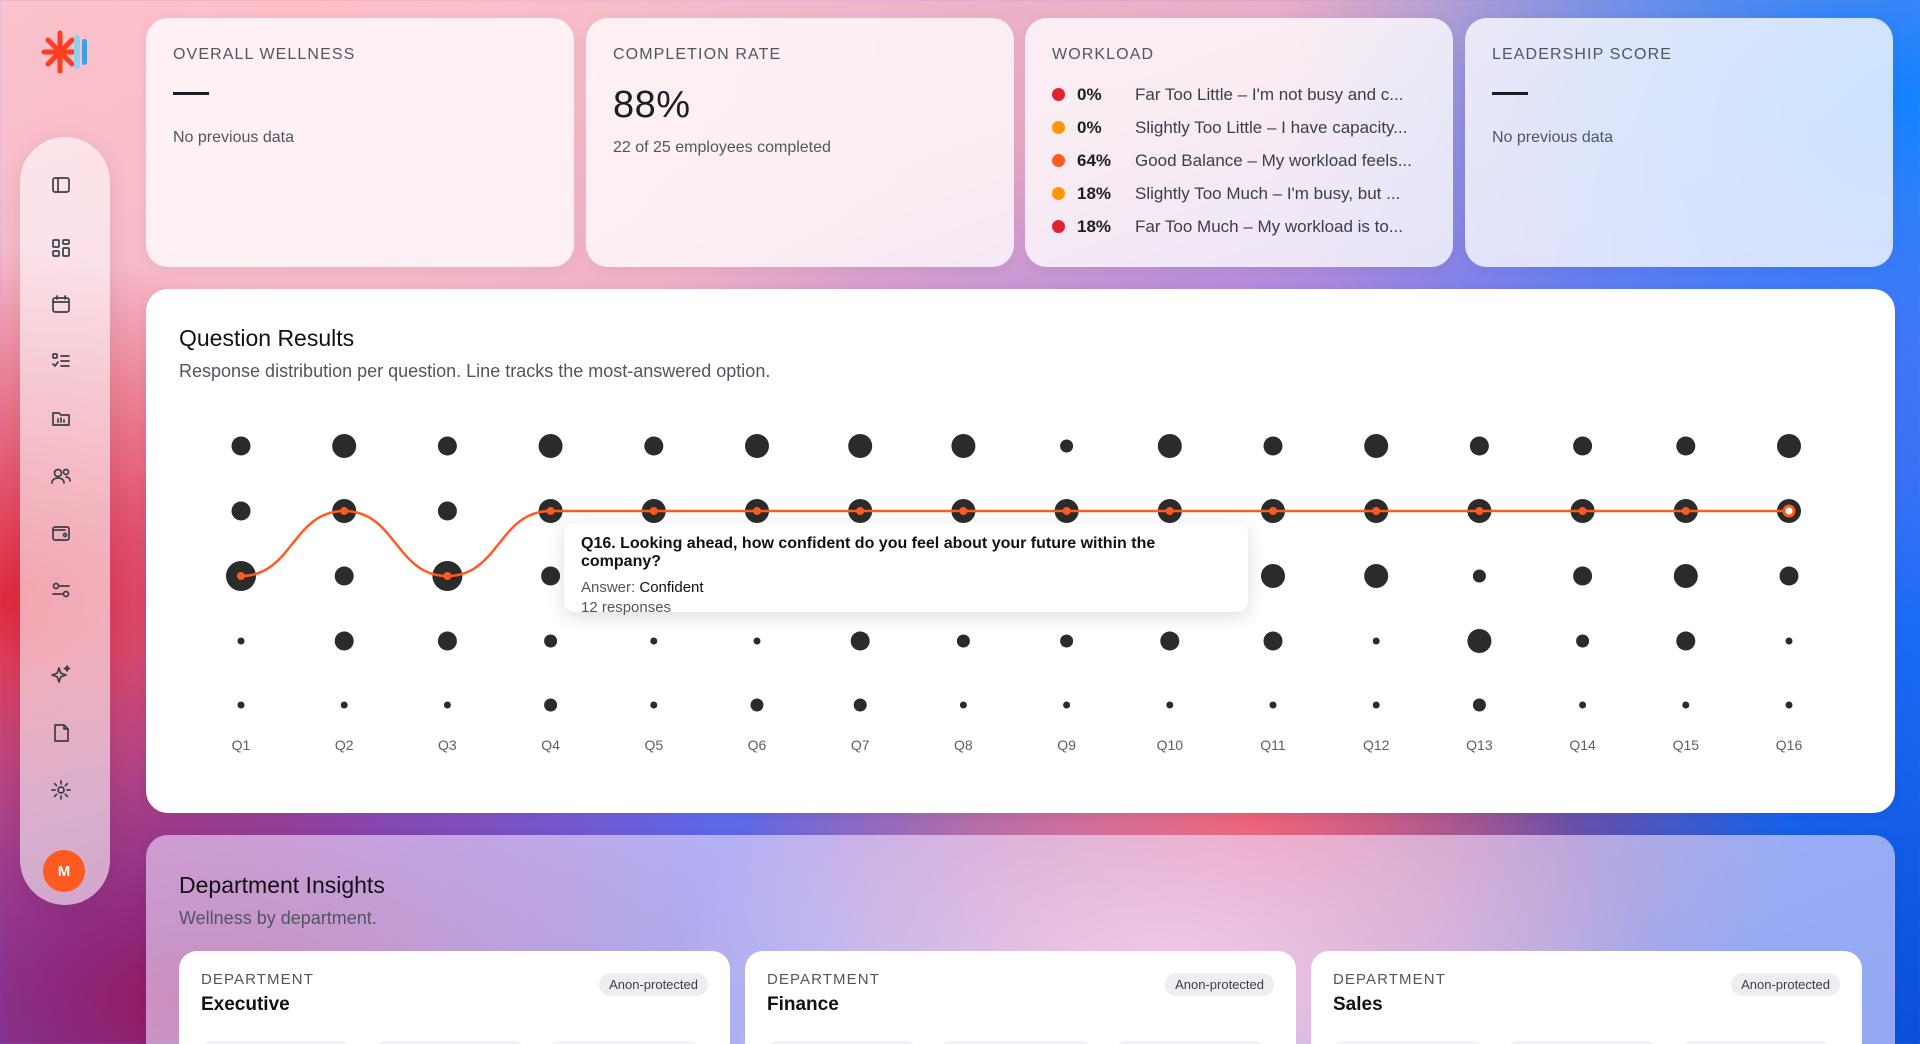 The image size is (1920, 1044). Describe the element at coordinates (550, 745) in the screenshot. I see `x-tick-label: Q4` at that location.